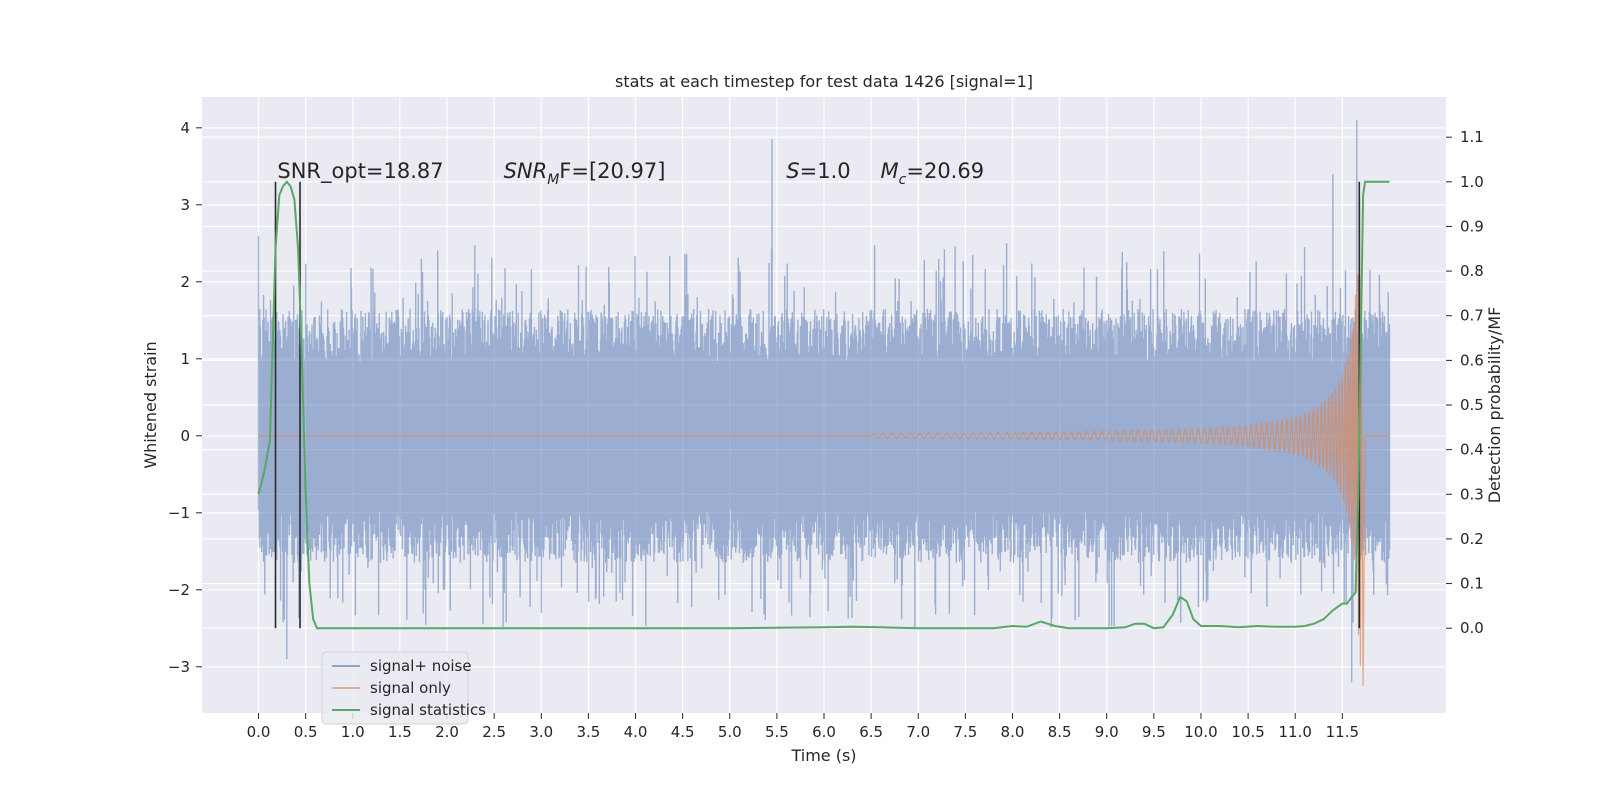 This screenshot has height=800, width=1600. What do you see at coordinates (1472, 539) in the screenshot?
I see `y-right-tick-label: 0.2` at bounding box center [1472, 539].